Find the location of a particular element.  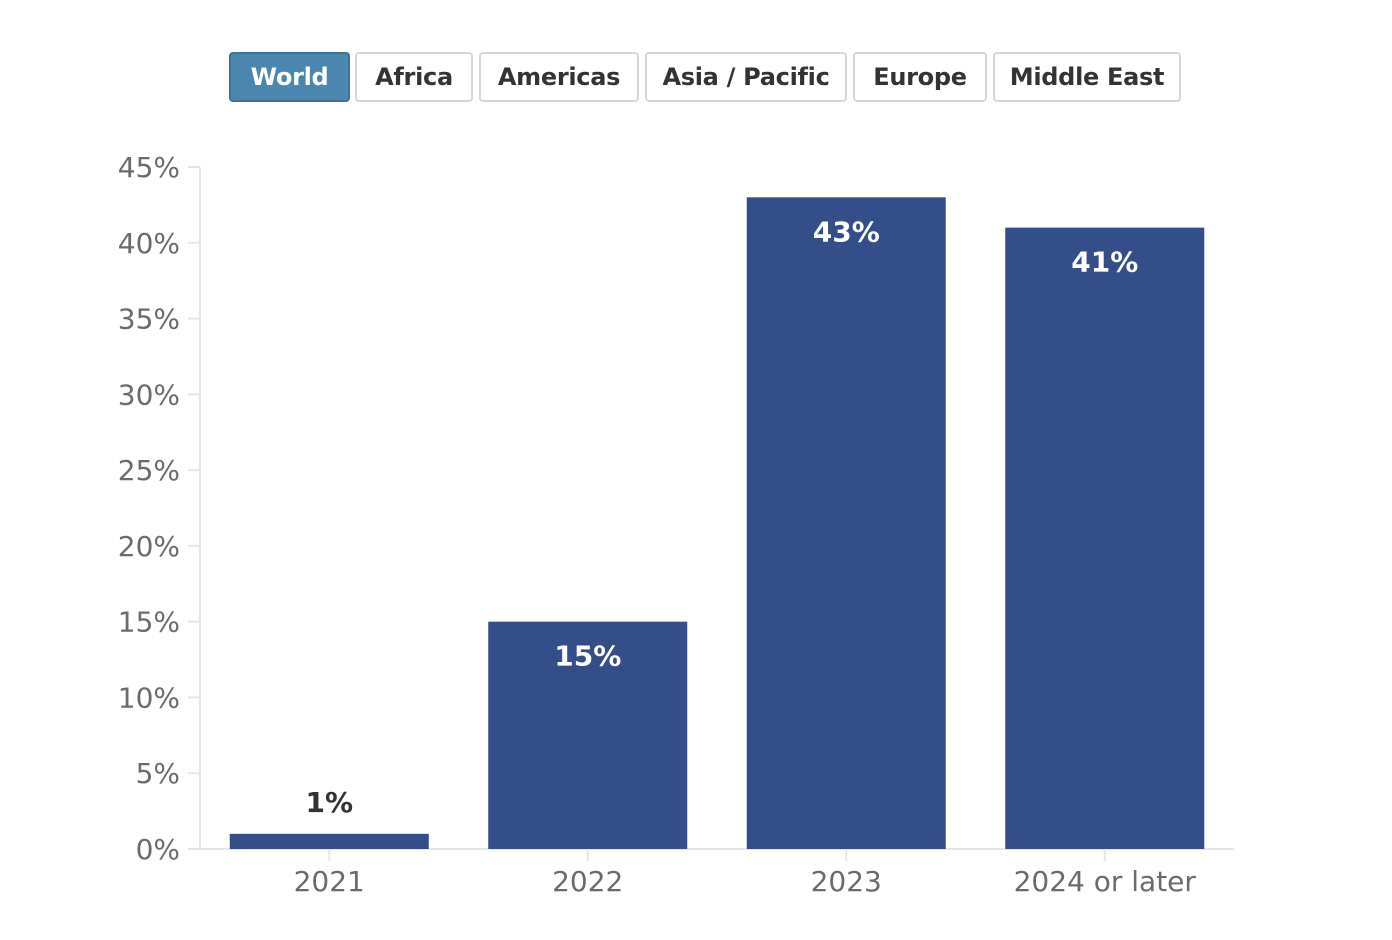

y-tick-label: 45% is located at coordinates (149, 167).